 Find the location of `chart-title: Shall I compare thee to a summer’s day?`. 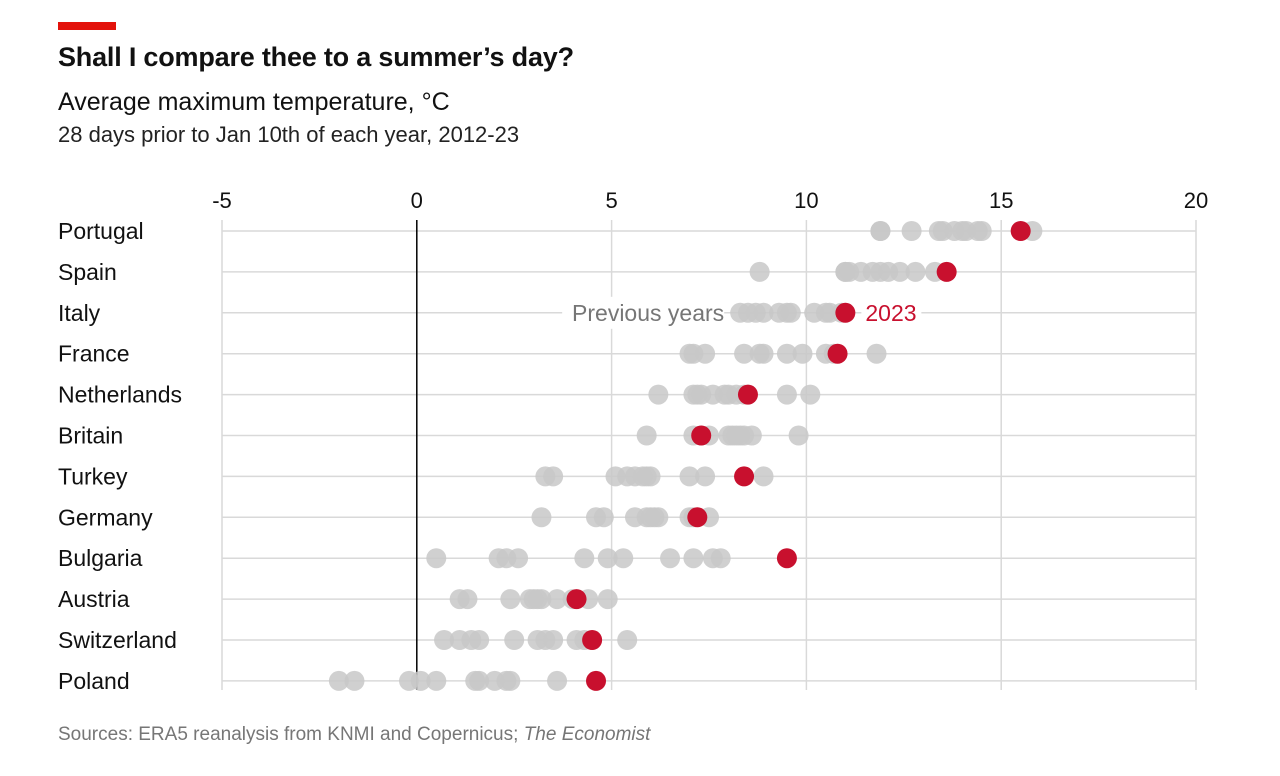

chart-title: Shall I compare thee to a summer’s day? is located at coordinates (316, 57).